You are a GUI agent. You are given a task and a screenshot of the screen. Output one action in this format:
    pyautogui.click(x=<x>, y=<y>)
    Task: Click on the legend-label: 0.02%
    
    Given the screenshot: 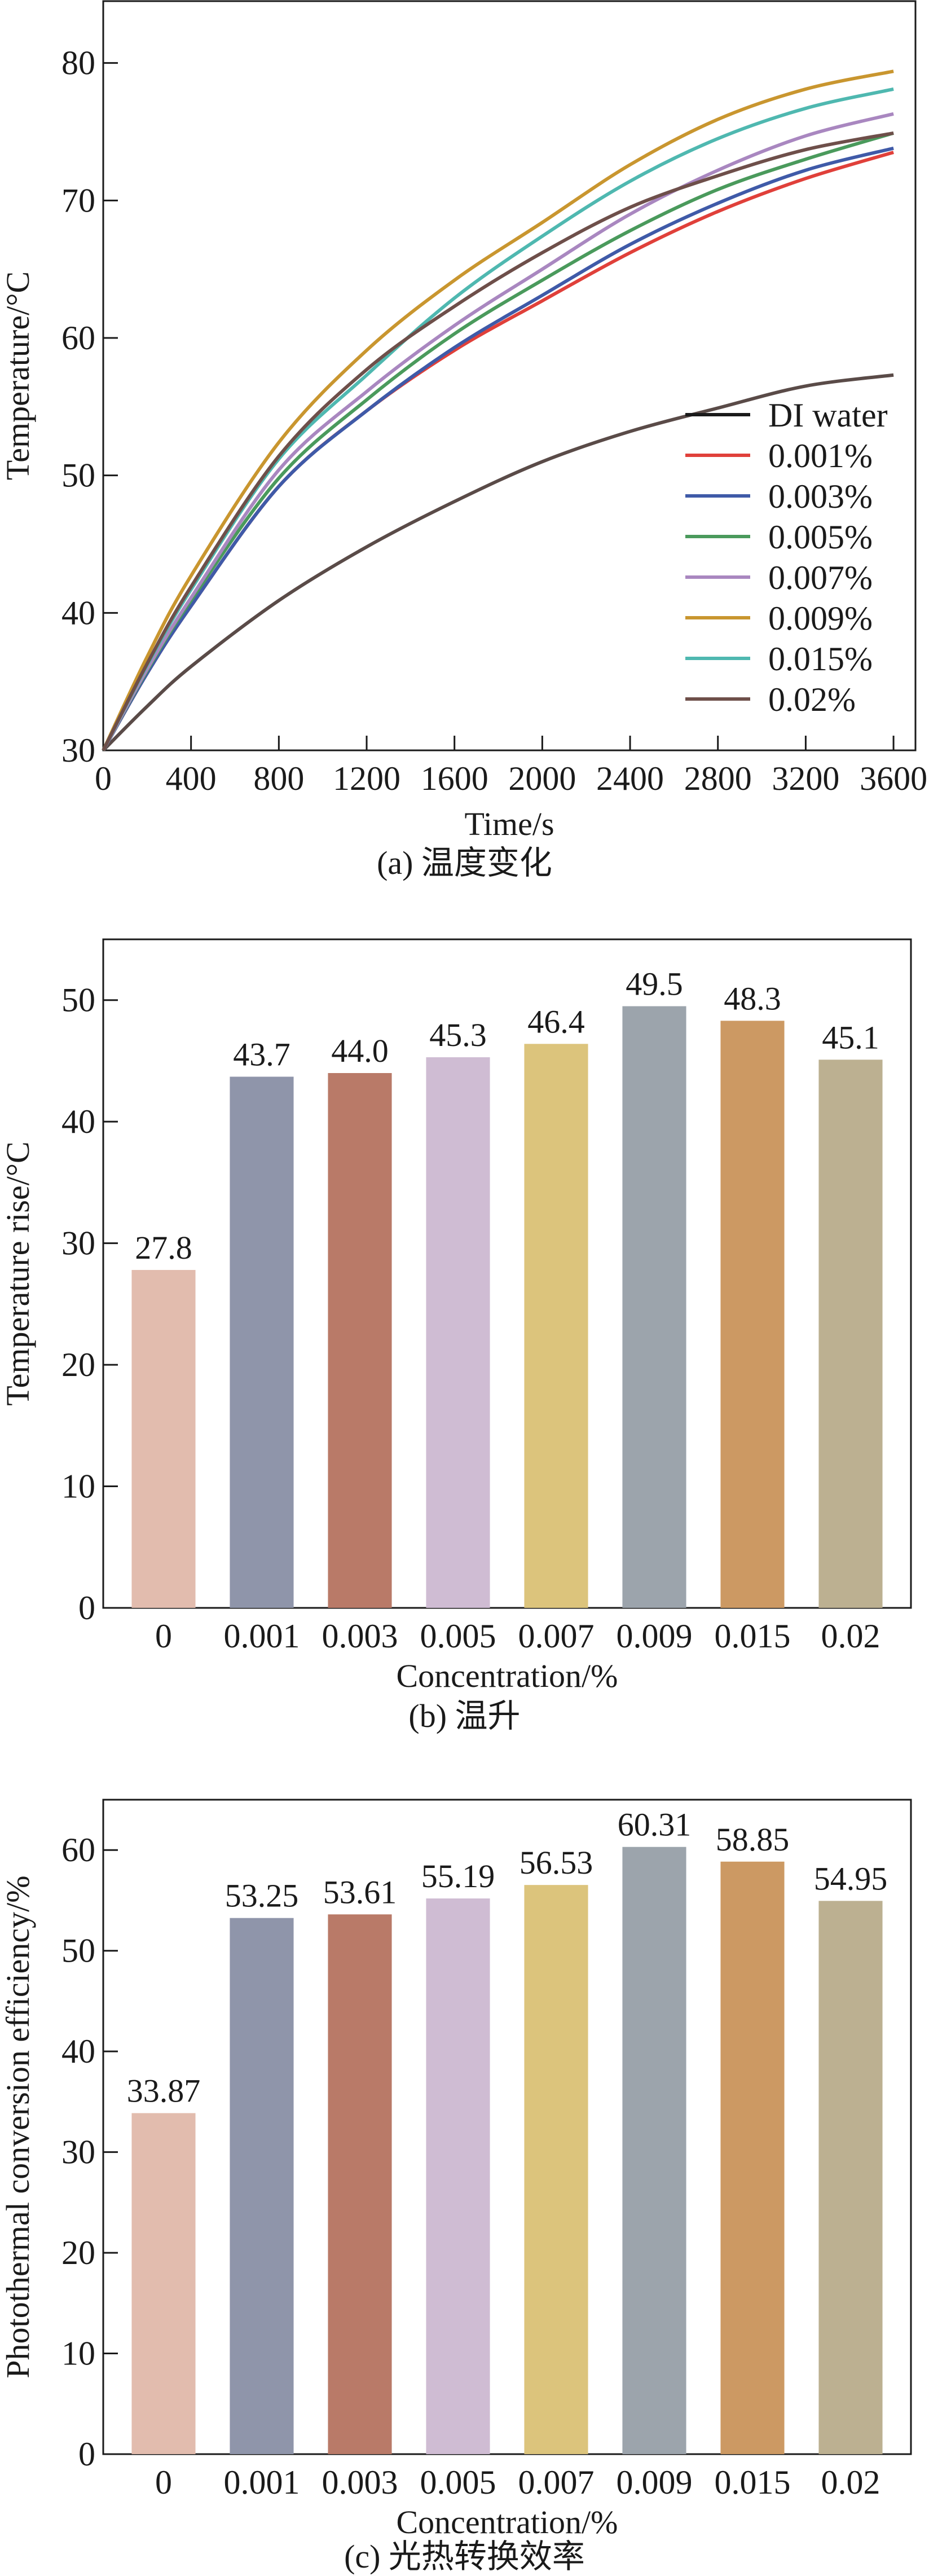 What is the action you would take?
    pyautogui.click(x=812, y=699)
    